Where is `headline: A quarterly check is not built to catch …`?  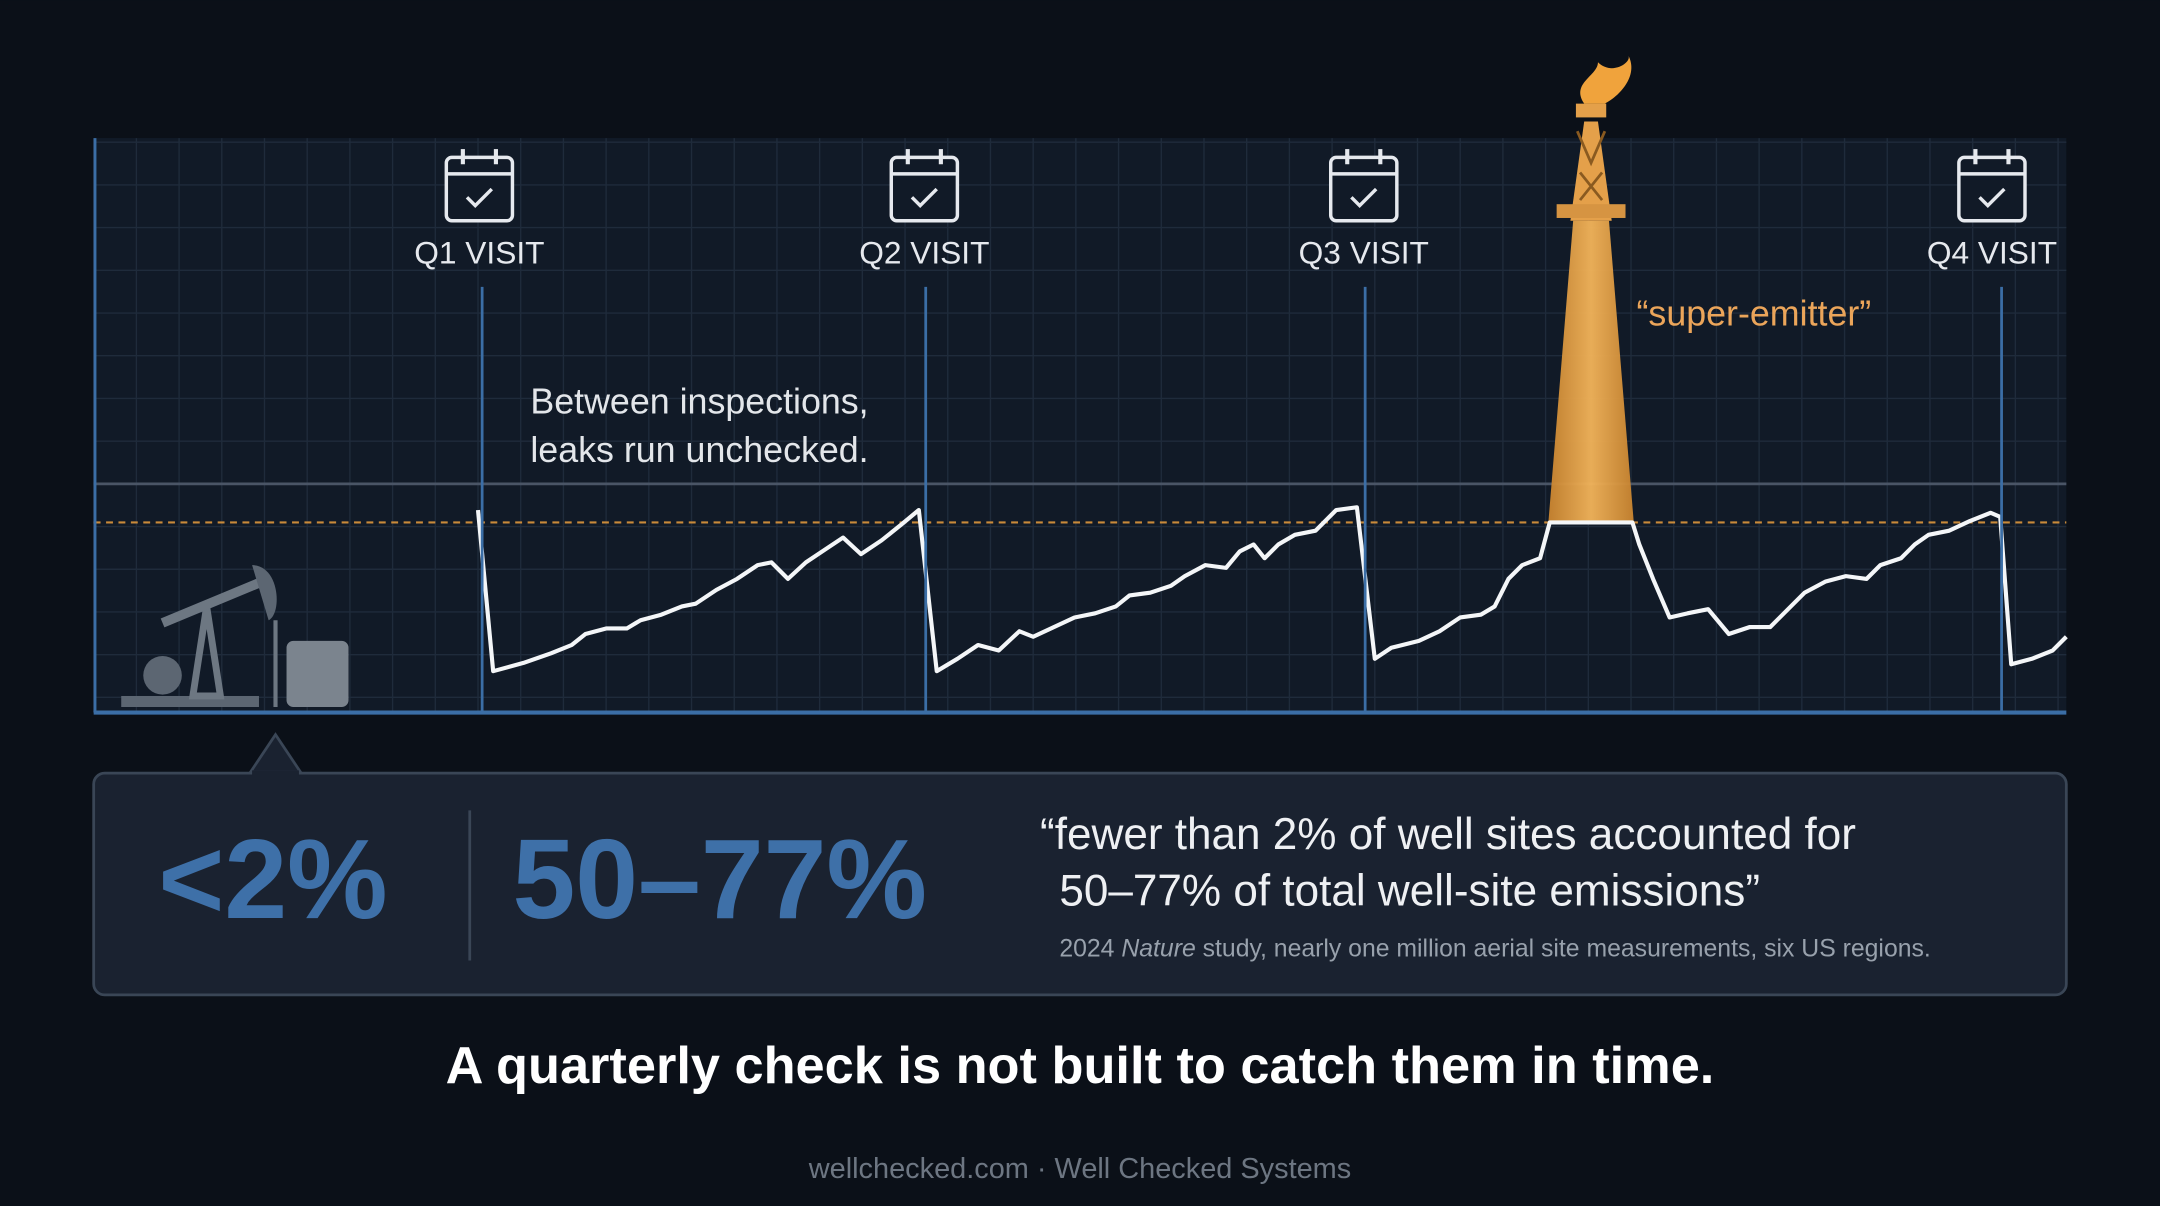
headline: A quarterly check is not built to catch … is located at coordinates (1080, 1066).